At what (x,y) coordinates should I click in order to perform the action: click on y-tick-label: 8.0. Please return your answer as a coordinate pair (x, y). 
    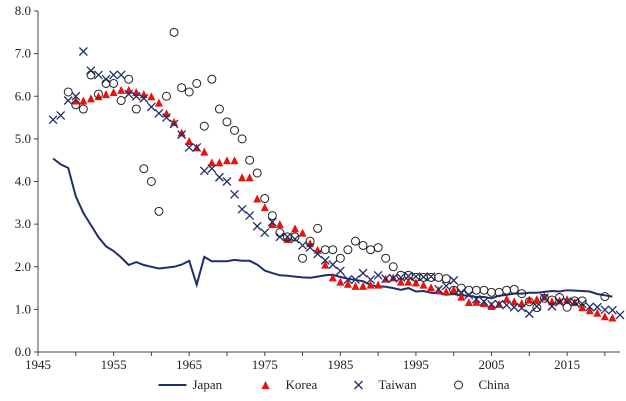
    Looking at the image, I should click on (23, 10).